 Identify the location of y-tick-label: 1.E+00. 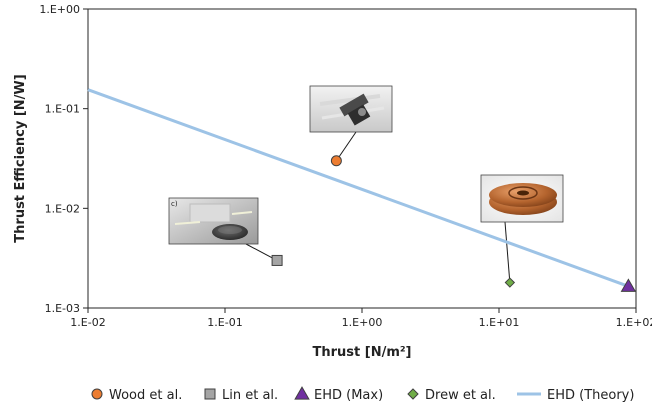
(59, 9).